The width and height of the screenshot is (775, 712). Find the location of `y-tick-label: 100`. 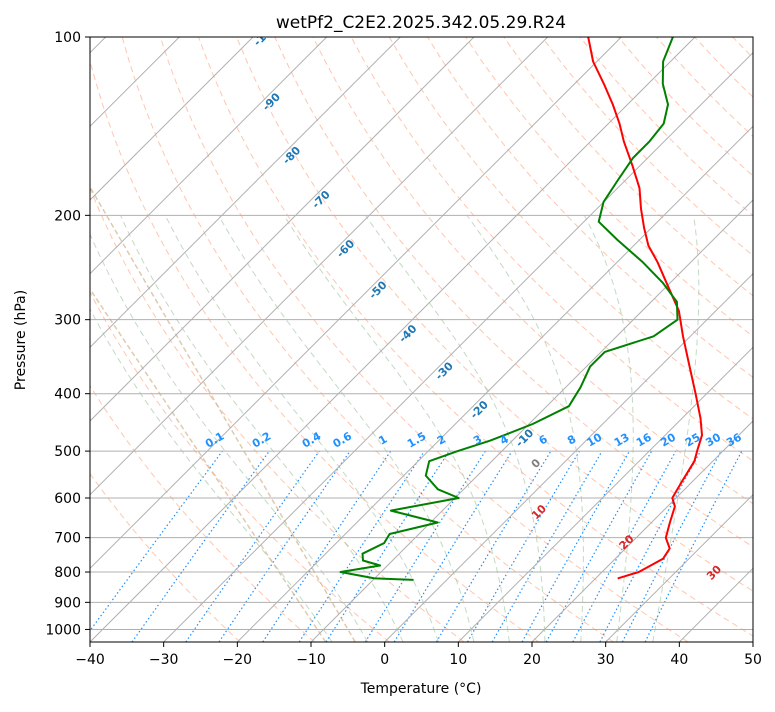

y-tick-label: 100 is located at coordinates (67, 38).